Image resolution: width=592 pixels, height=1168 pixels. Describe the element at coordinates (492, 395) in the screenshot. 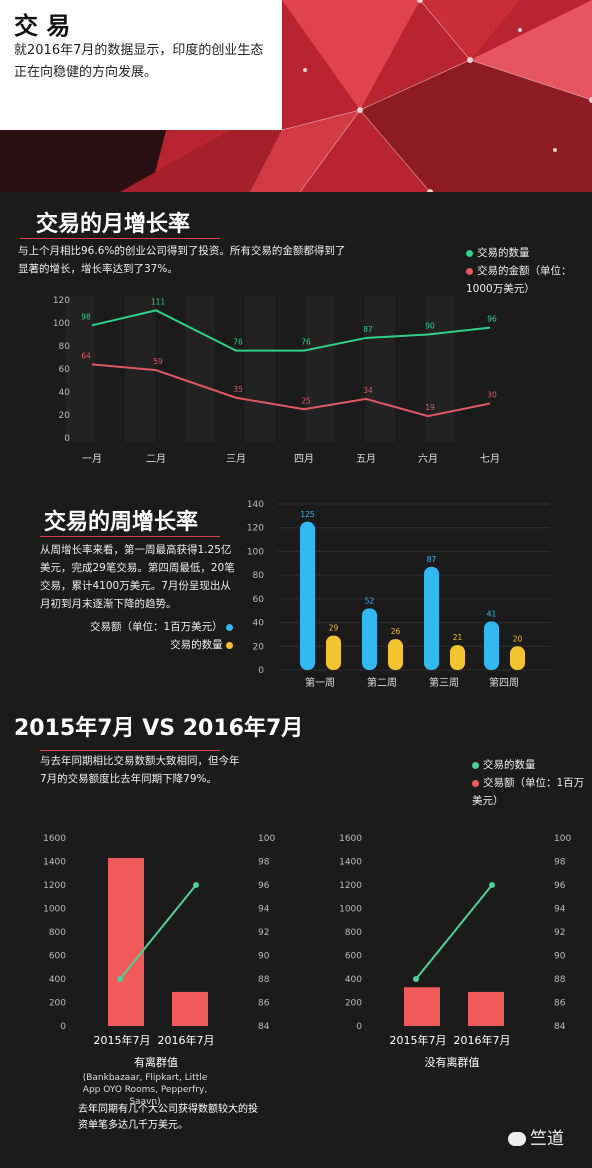

I see `data-label: 30` at that location.